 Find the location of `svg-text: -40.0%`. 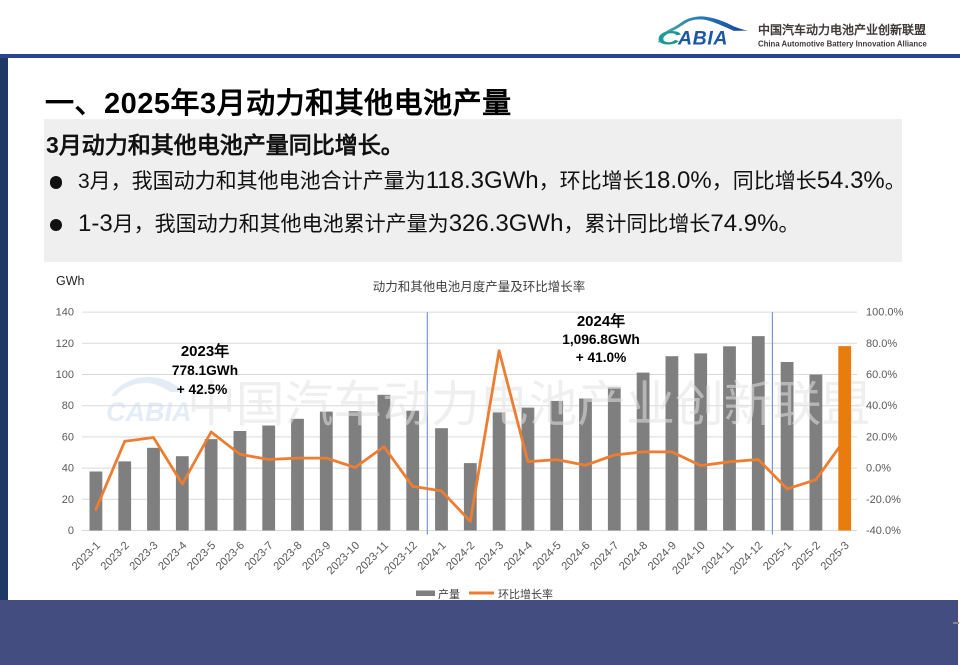

svg-text: -40.0% is located at coordinates (883, 531).